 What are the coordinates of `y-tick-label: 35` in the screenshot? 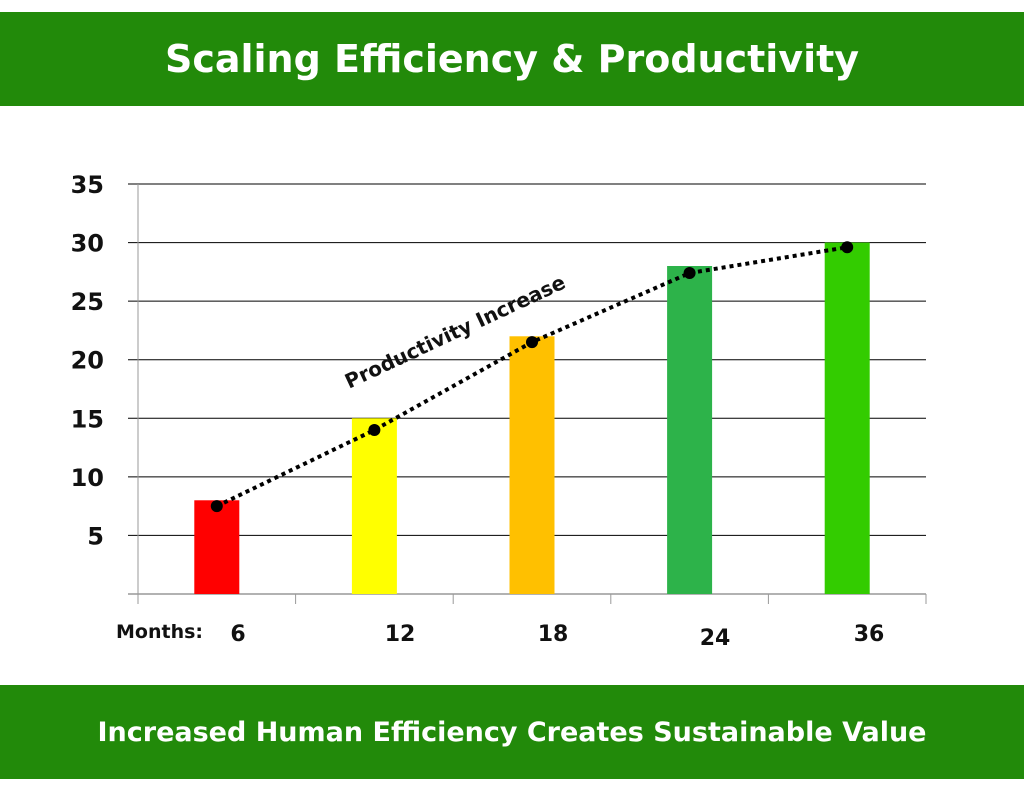 It's located at (87, 185).